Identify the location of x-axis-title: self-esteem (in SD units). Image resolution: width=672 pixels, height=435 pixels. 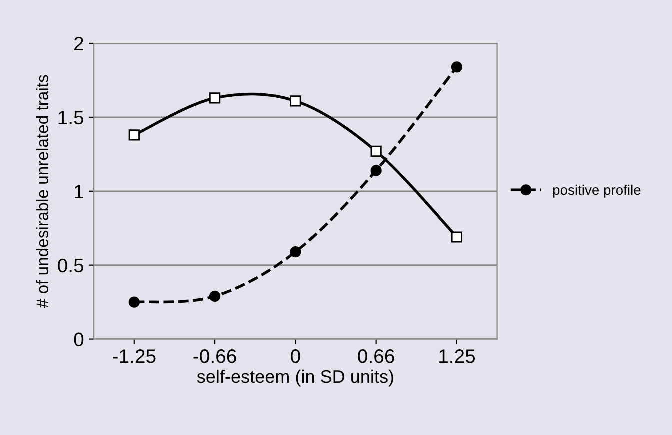
(295, 378).